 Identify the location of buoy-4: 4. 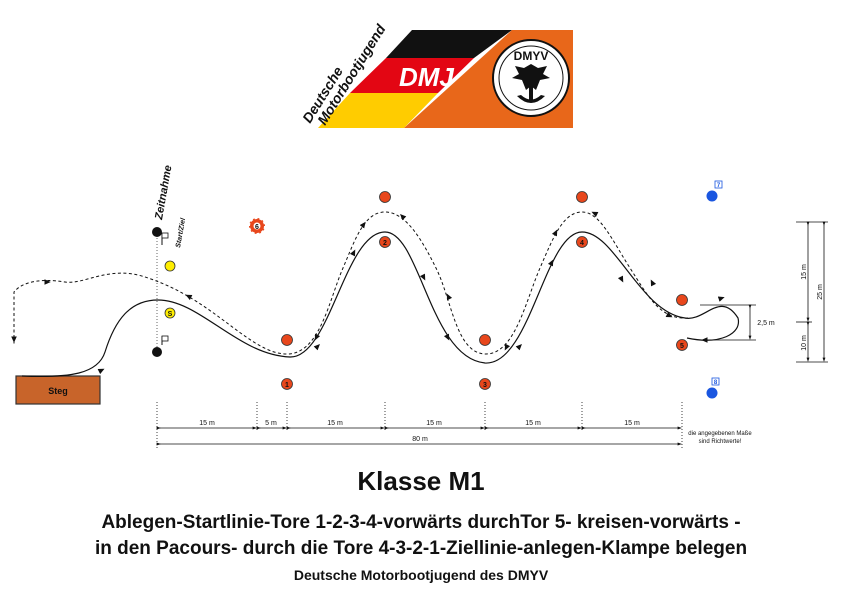
(582, 242).